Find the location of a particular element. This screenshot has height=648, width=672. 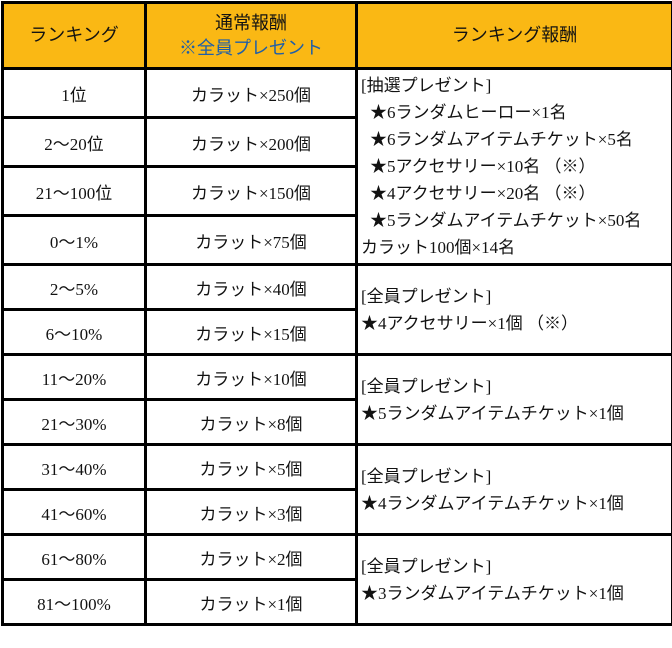

header-ranking-label: ランキング is located at coordinates (74, 35).